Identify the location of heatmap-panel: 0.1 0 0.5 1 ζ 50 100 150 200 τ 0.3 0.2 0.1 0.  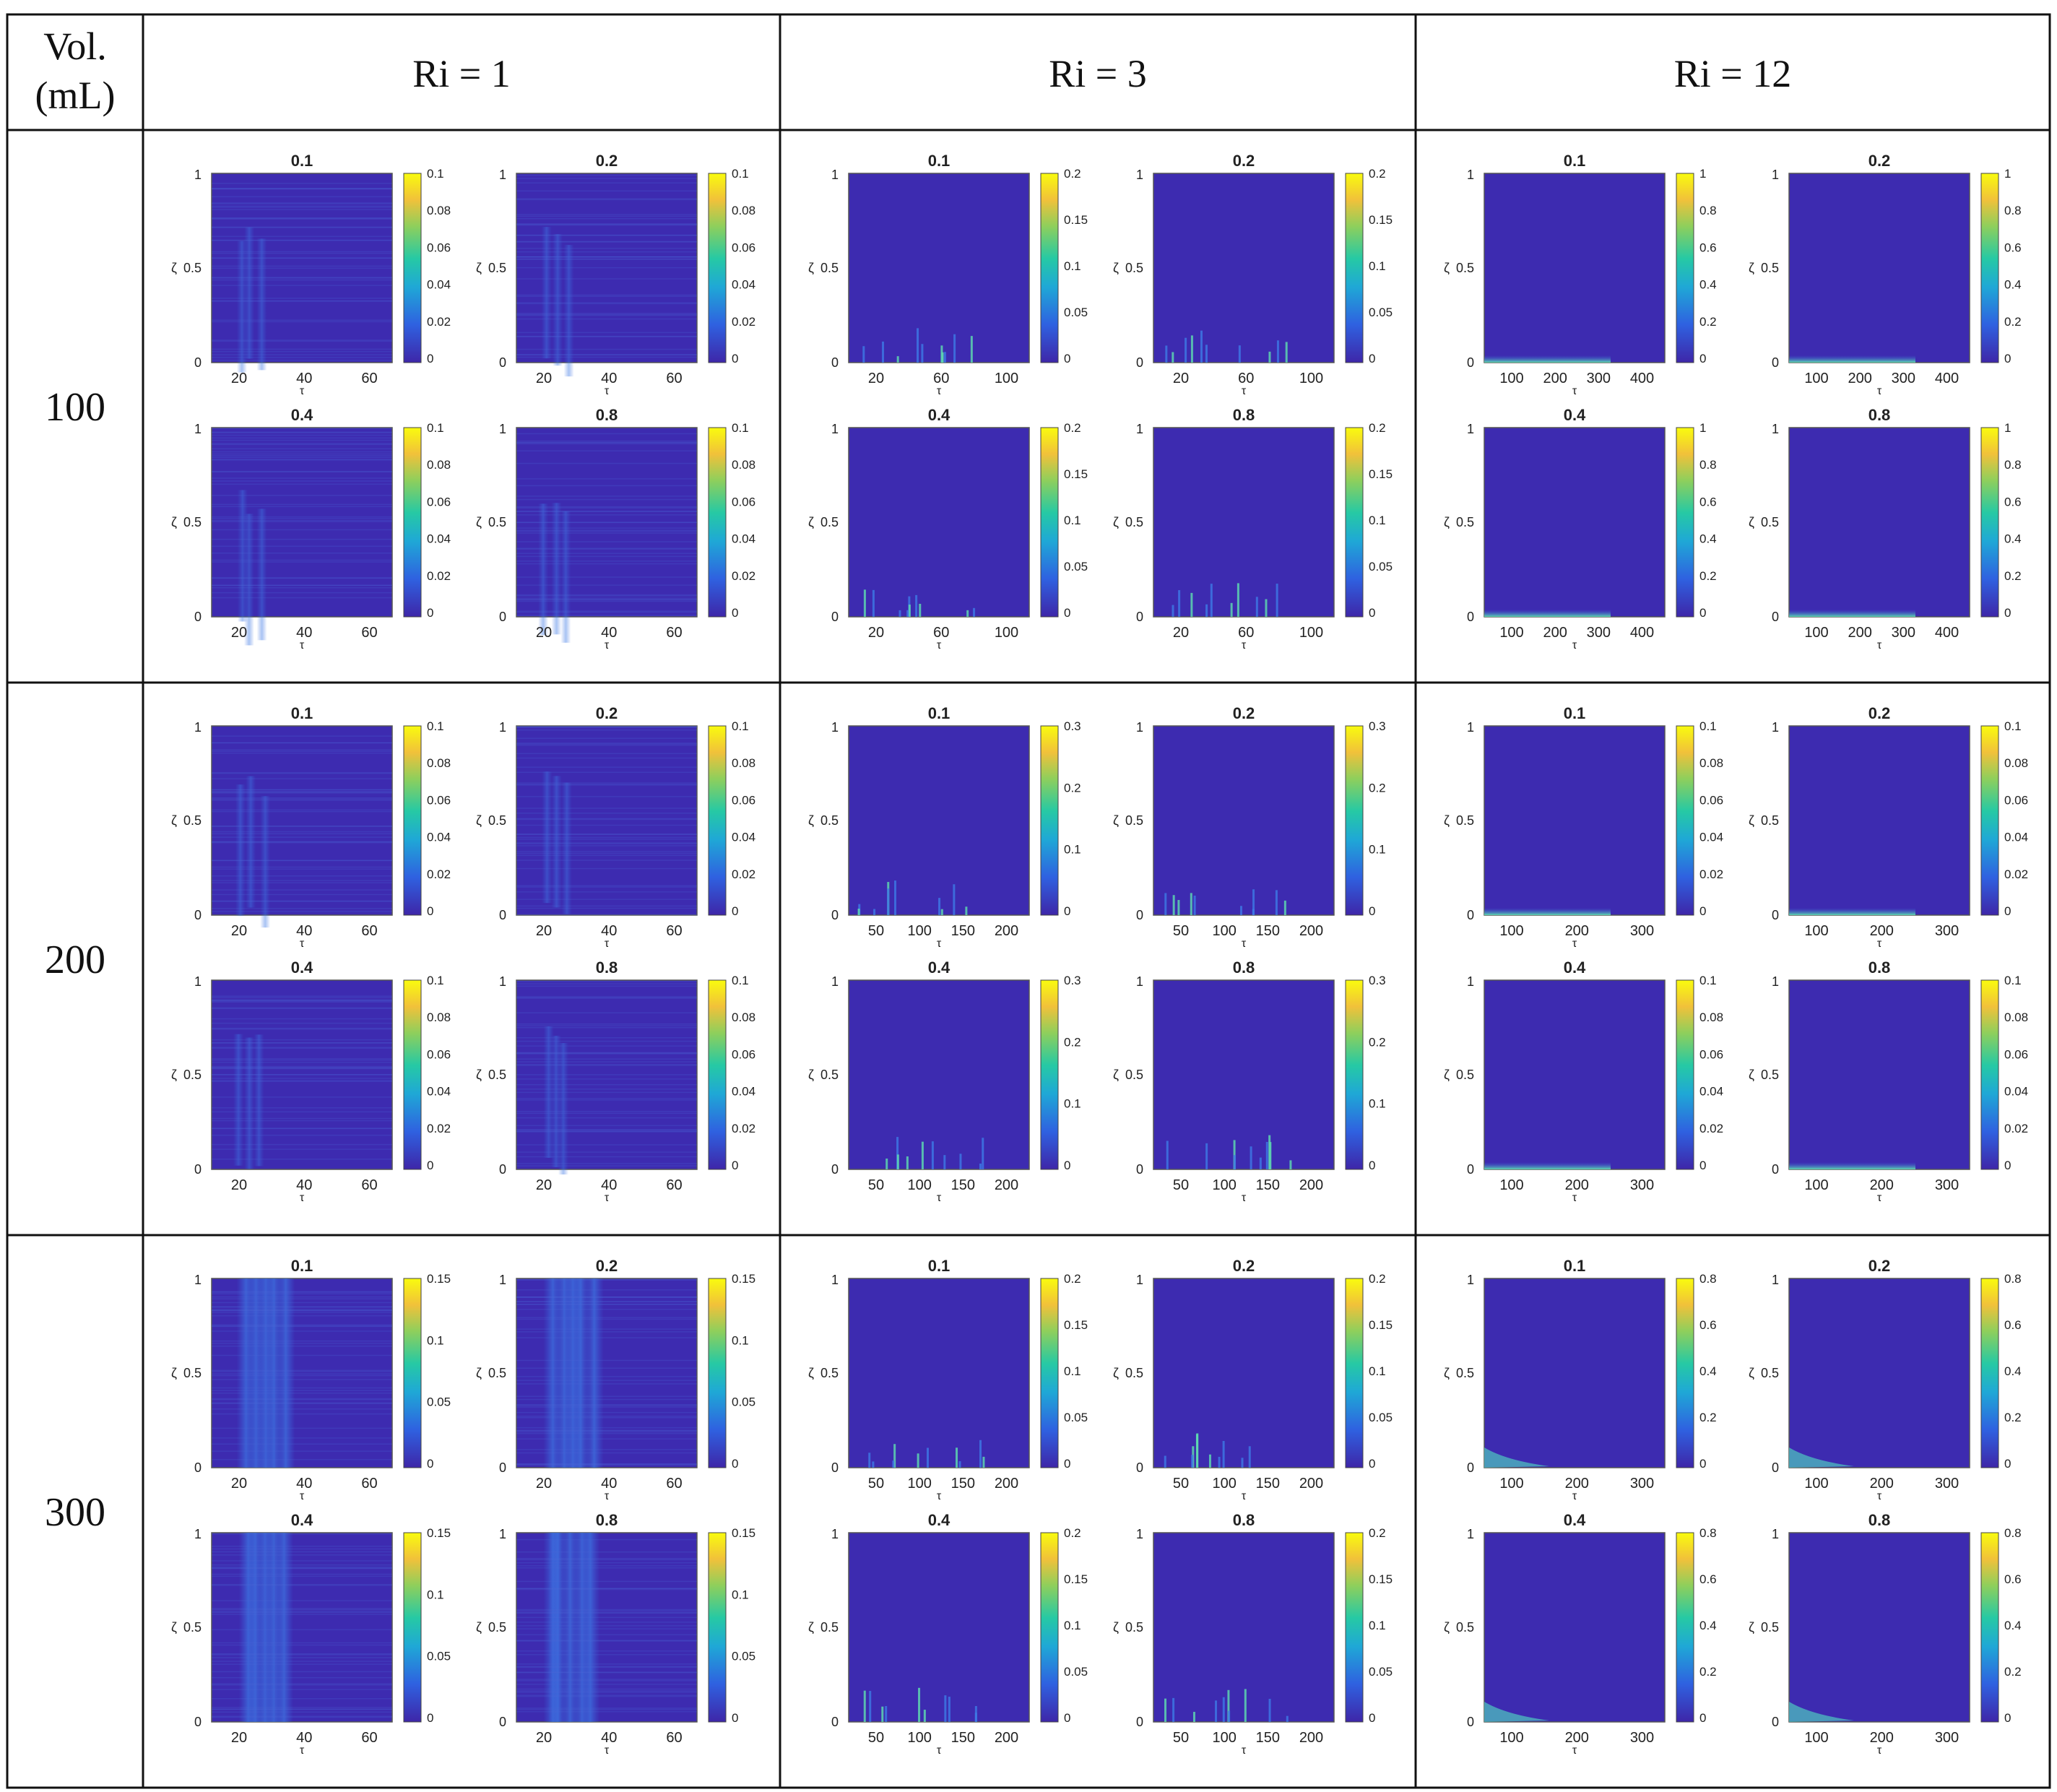
(945, 827).